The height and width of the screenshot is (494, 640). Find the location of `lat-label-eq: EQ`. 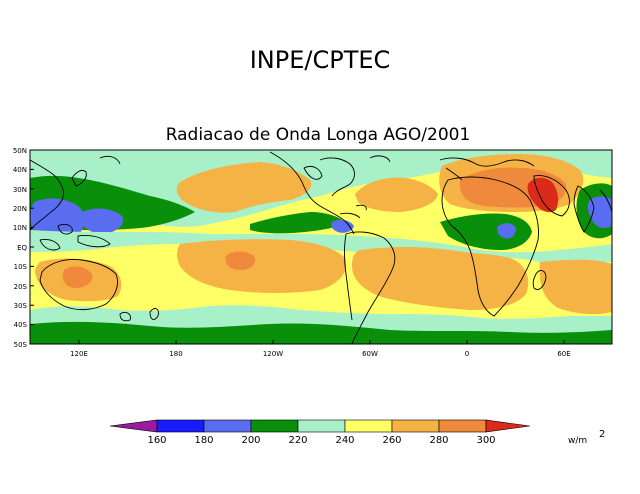

lat-label-eq: EQ is located at coordinates (22, 248).